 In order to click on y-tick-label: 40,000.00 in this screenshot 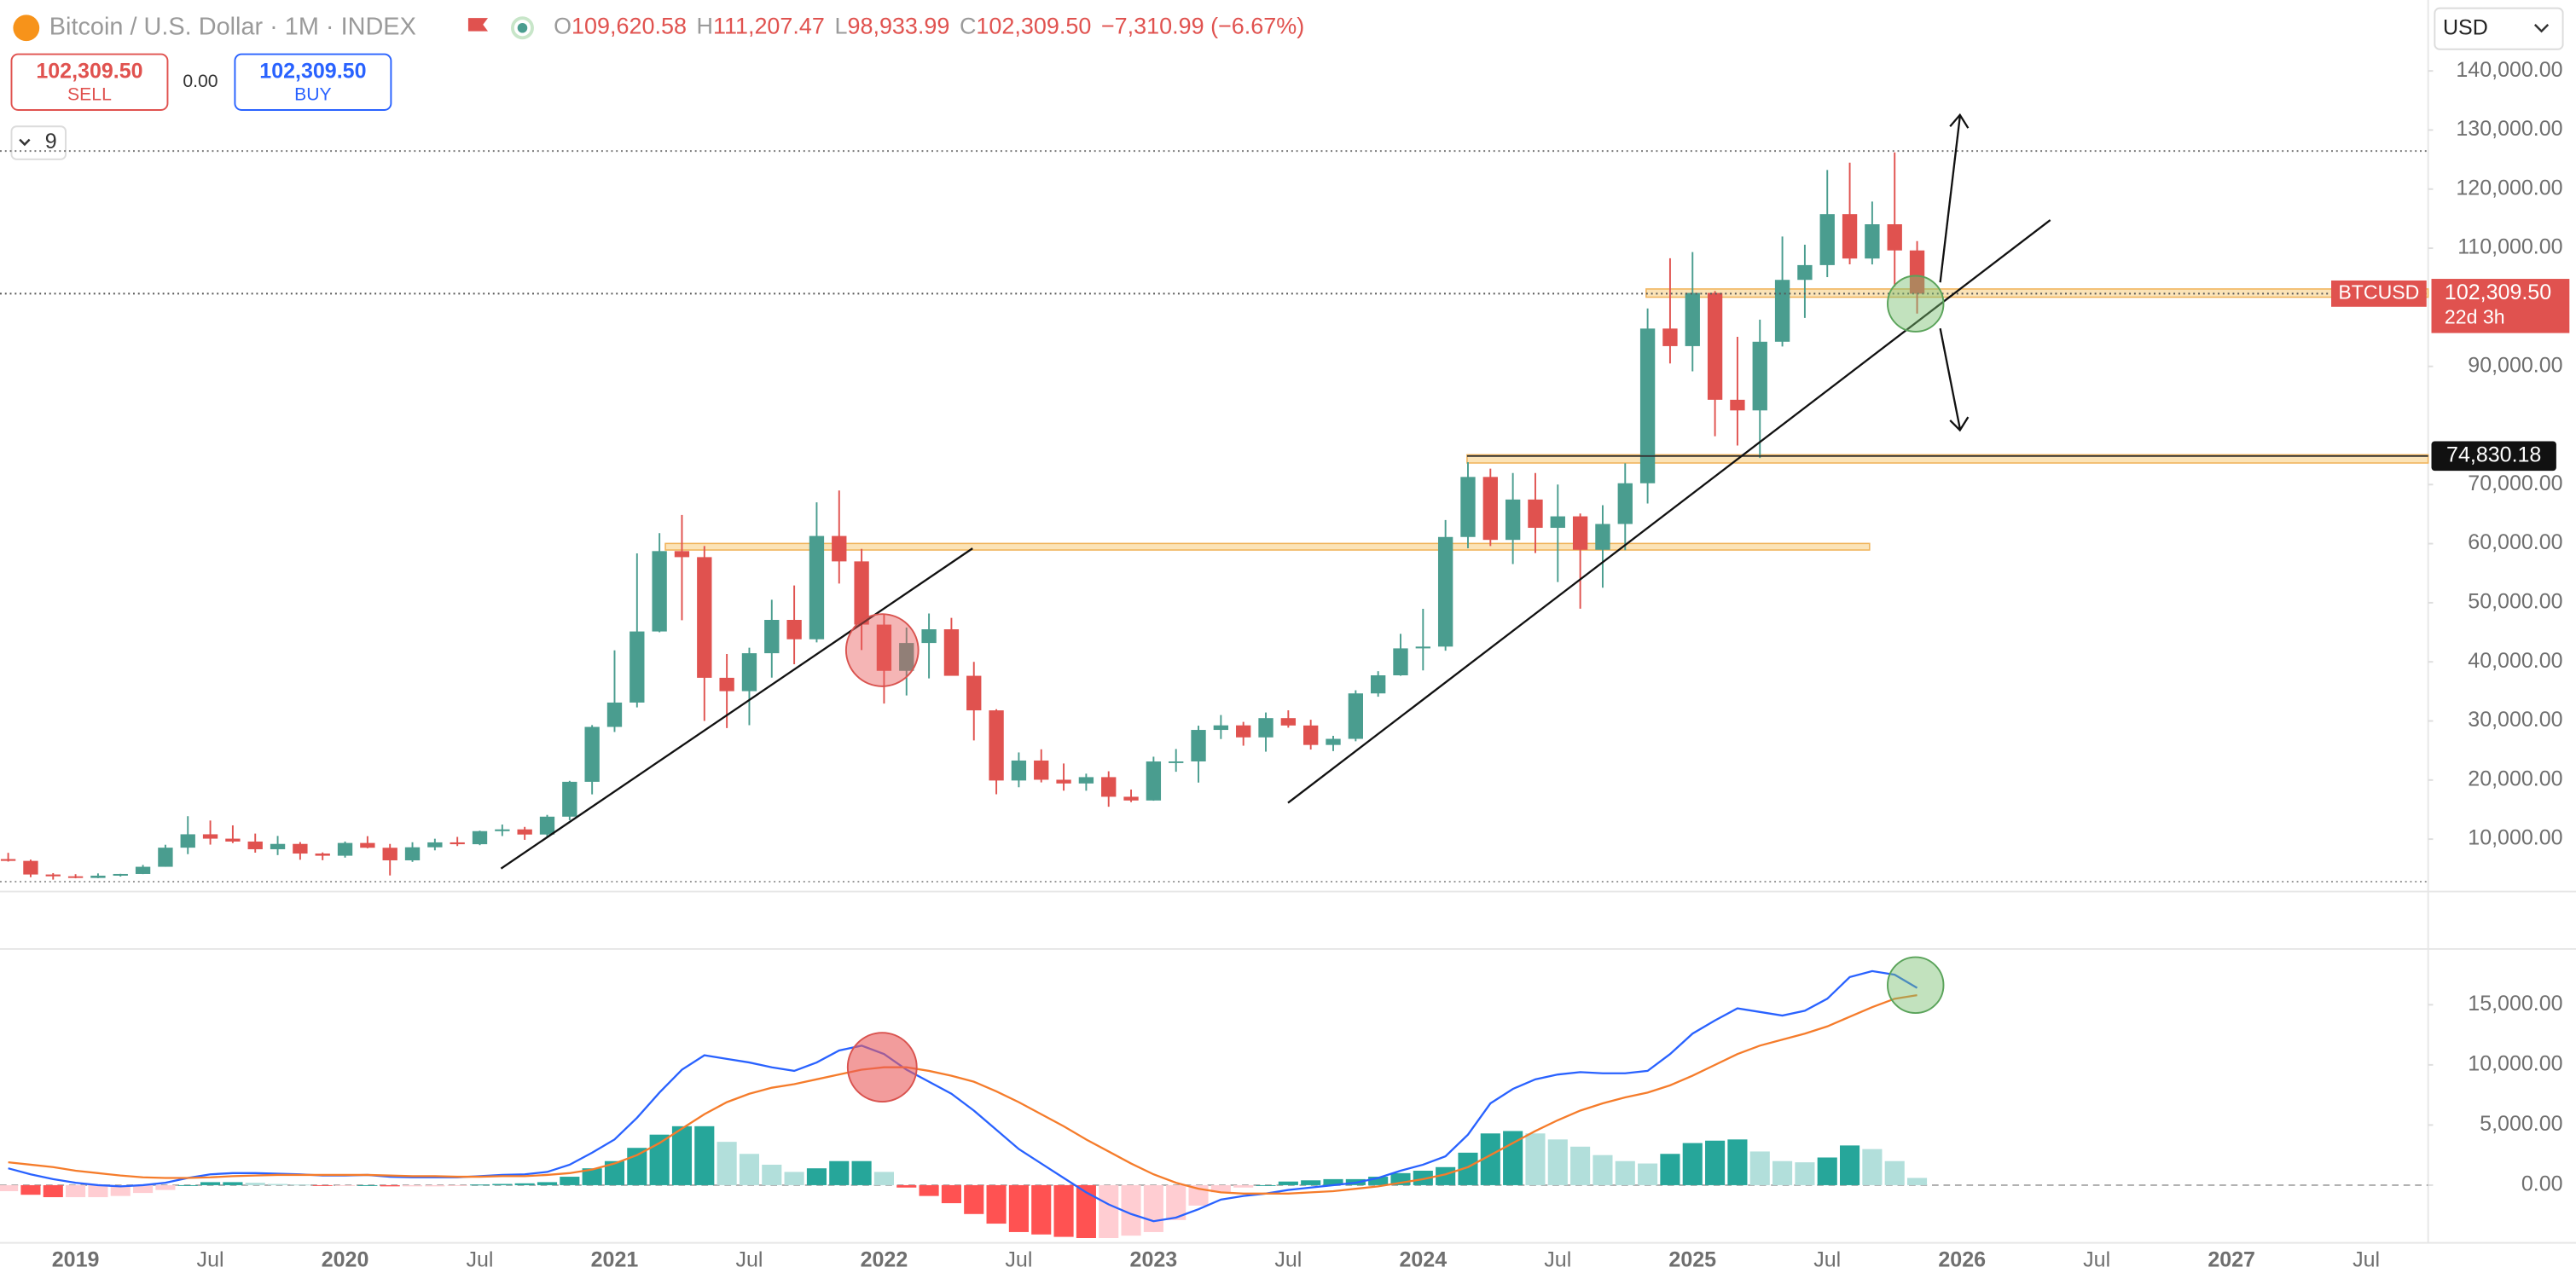, I will do `click(2515, 661)`.